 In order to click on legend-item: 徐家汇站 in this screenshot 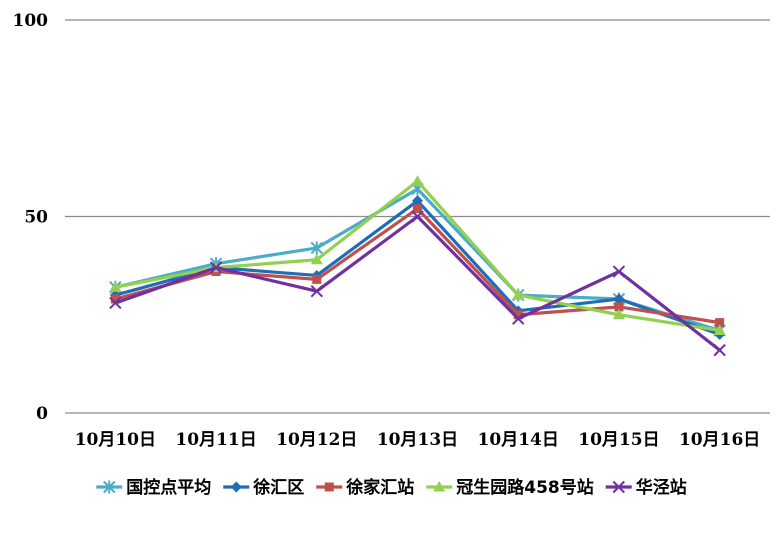, I will do `click(365, 487)`.